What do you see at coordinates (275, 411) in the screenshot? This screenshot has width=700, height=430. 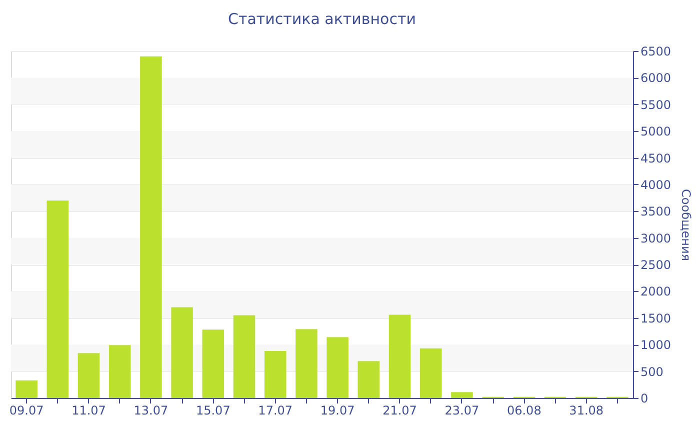 I see `x-tick-label: 17.07` at bounding box center [275, 411].